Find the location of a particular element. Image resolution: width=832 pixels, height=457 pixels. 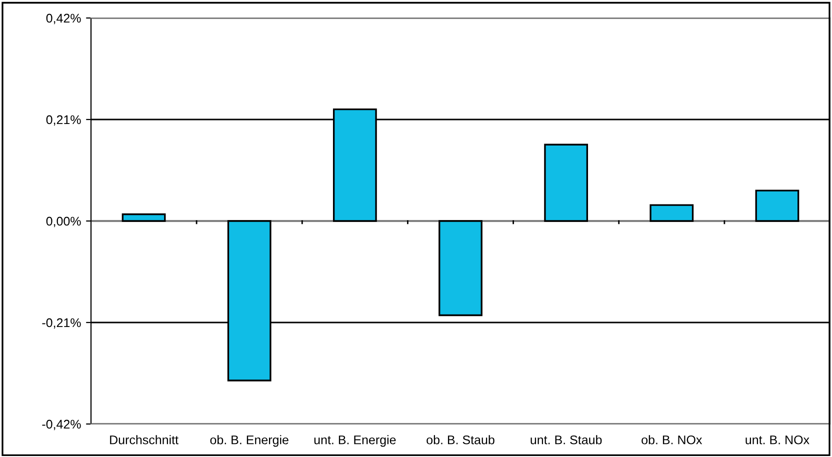

y-tick-label: -0,21% is located at coordinates (61, 323).